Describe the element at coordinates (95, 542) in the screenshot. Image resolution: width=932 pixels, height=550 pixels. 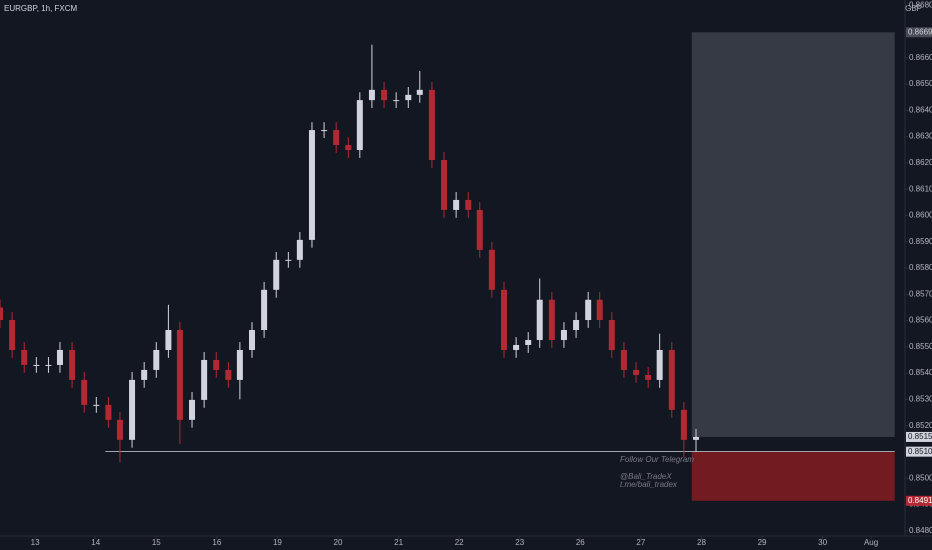
I see `x-tick-label: 14` at that location.